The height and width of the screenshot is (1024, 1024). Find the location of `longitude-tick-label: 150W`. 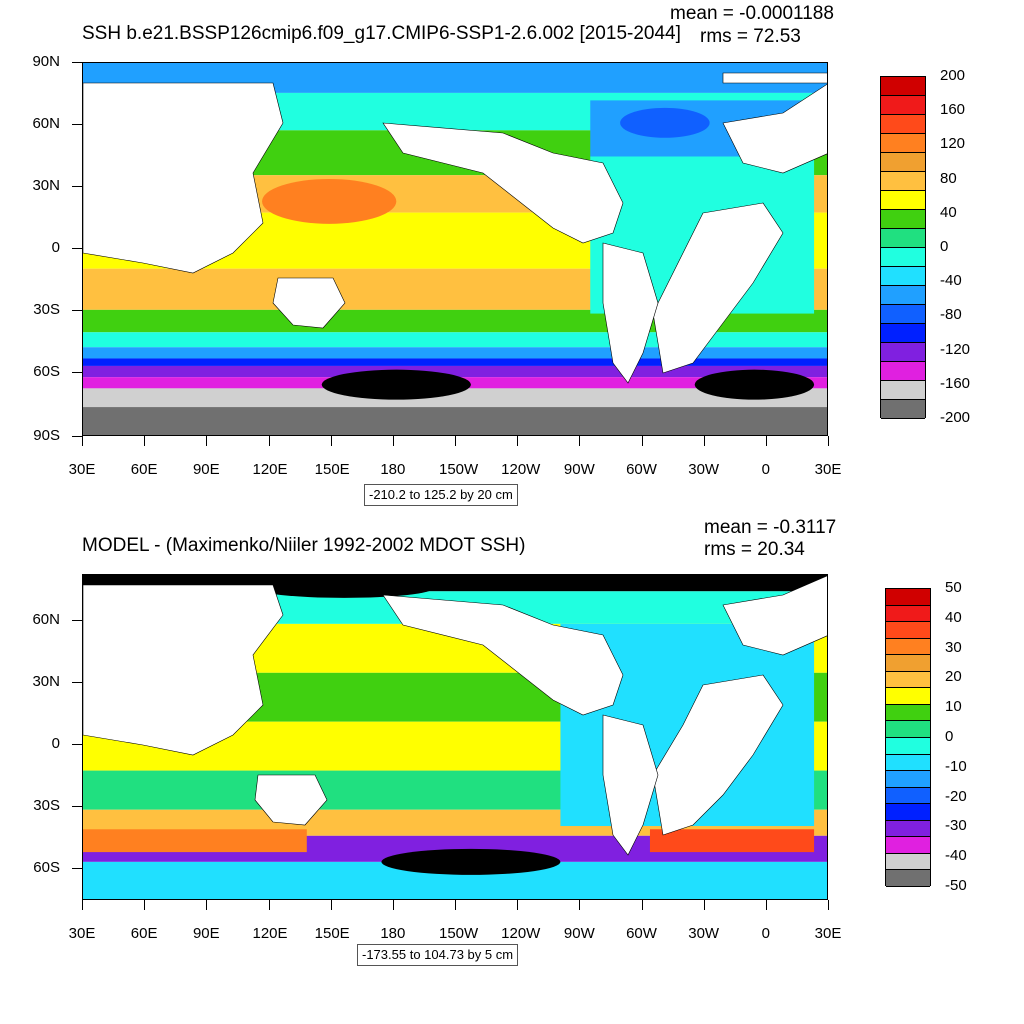

longitude-tick-label: 150W is located at coordinates (459, 933).